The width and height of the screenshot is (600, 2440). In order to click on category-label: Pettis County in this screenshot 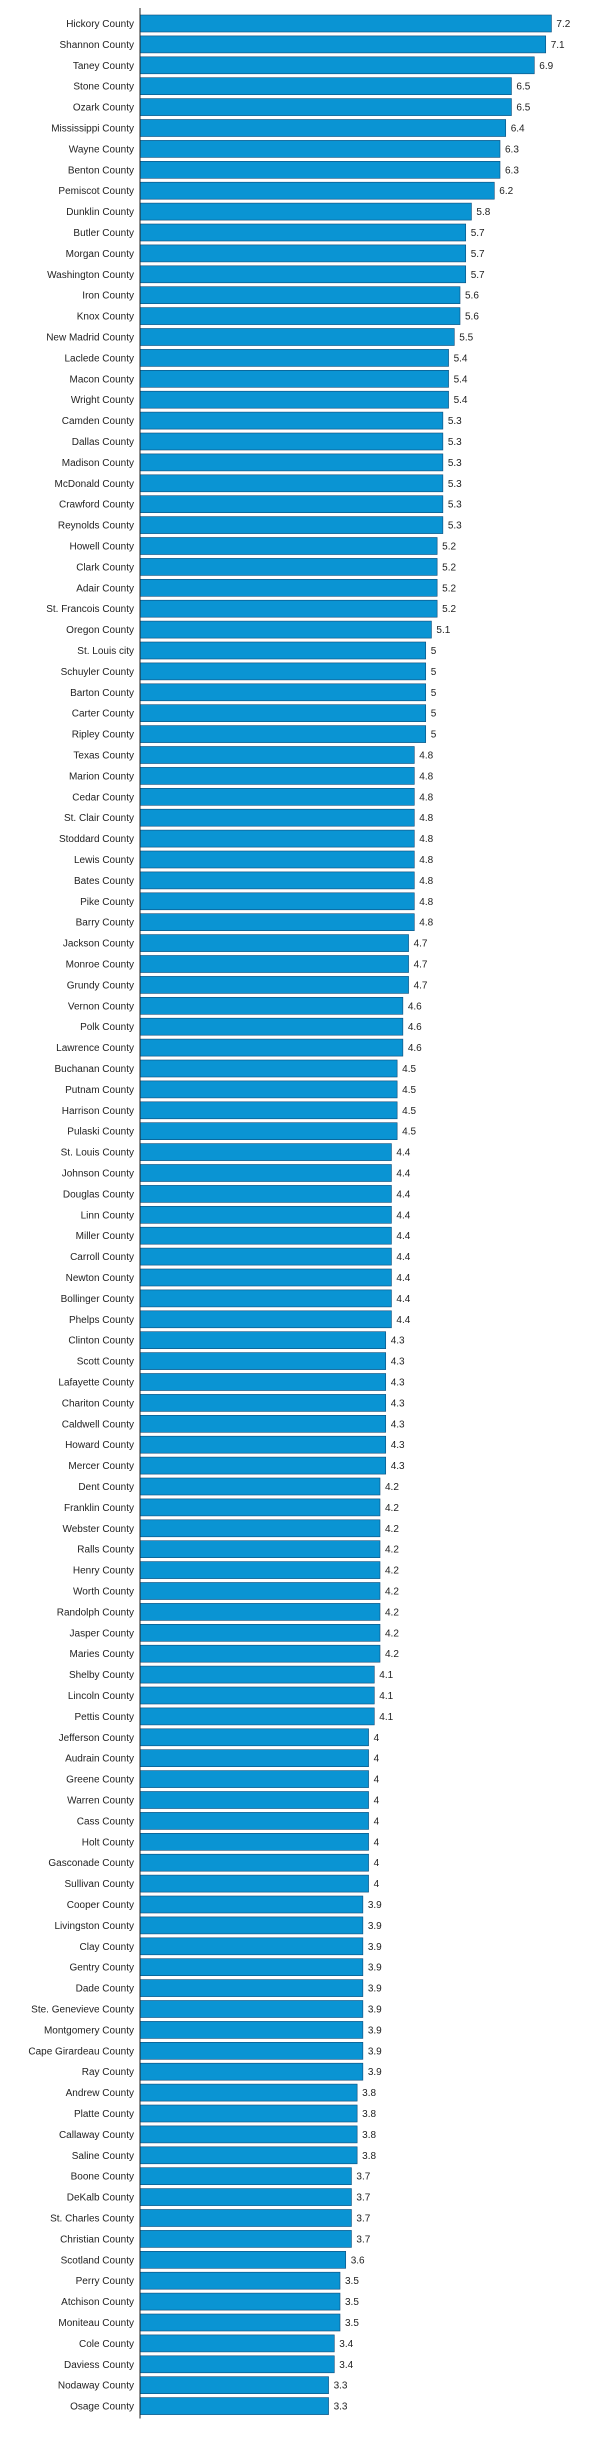, I will do `click(104, 1717)`.